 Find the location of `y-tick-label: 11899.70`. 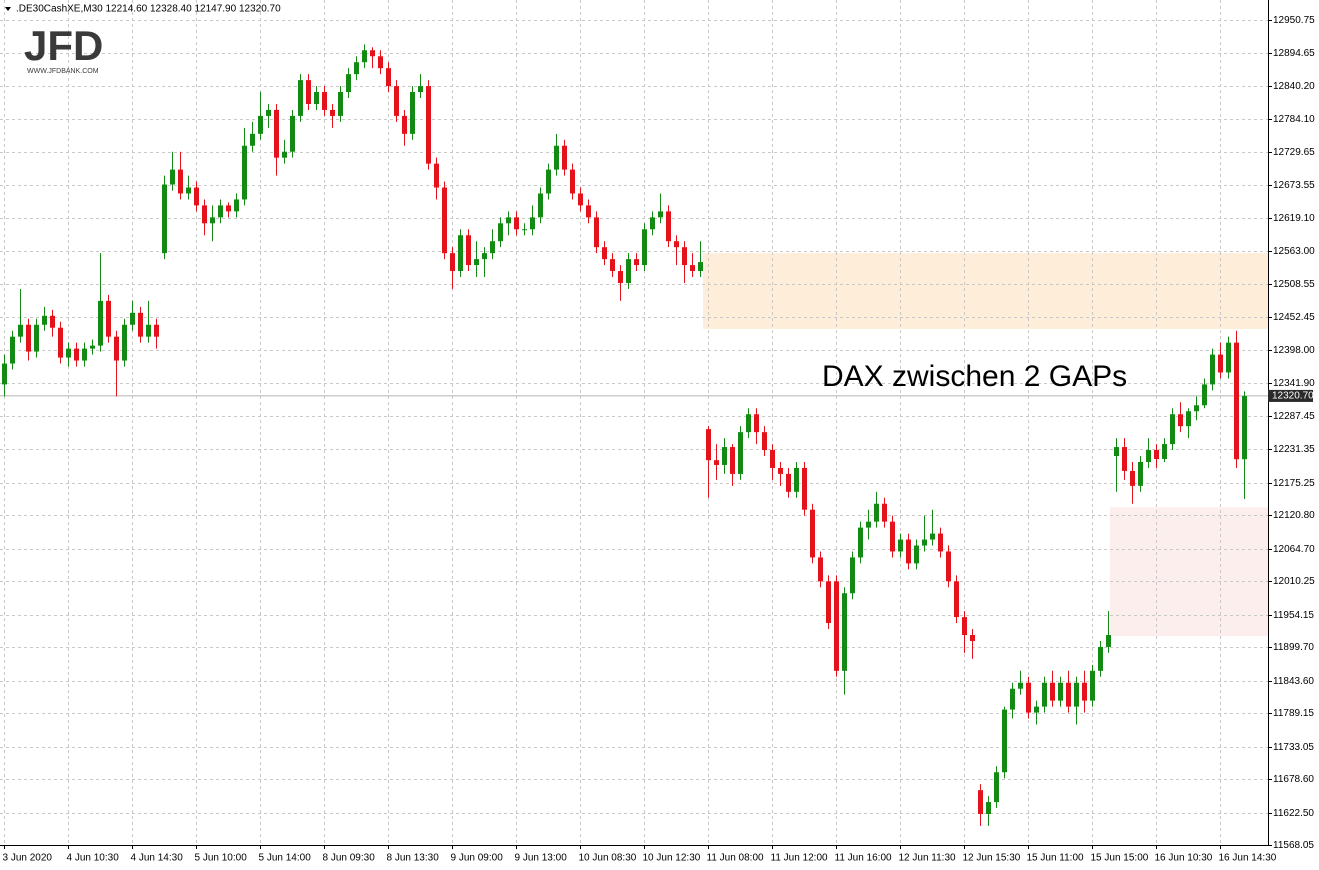

y-tick-label: 11899.70 is located at coordinates (1293, 647).